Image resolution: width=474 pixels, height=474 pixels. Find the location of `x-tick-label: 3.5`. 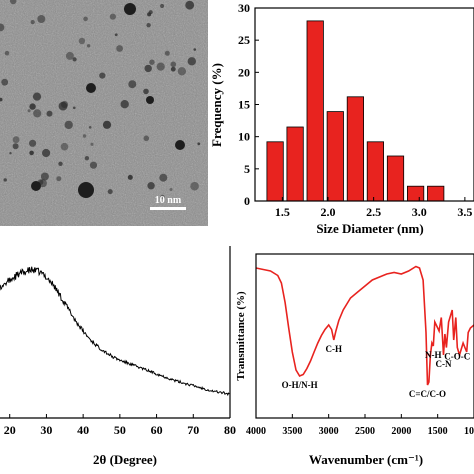

x-tick-label: 3.5 is located at coordinates (464, 212).